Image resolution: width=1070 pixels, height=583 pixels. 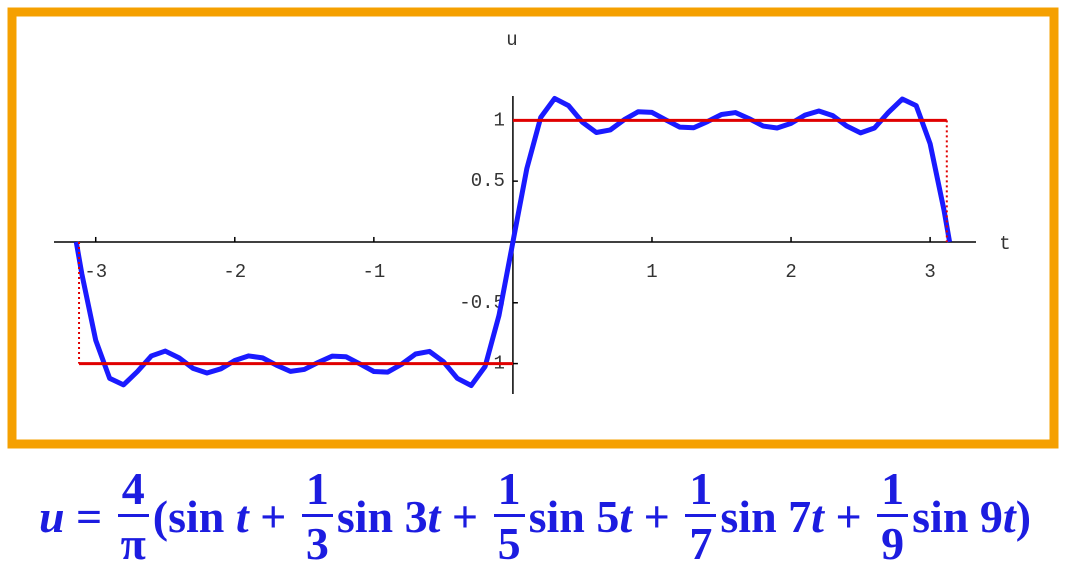 I want to click on x-tick-label: -2, so click(x=234, y=272).